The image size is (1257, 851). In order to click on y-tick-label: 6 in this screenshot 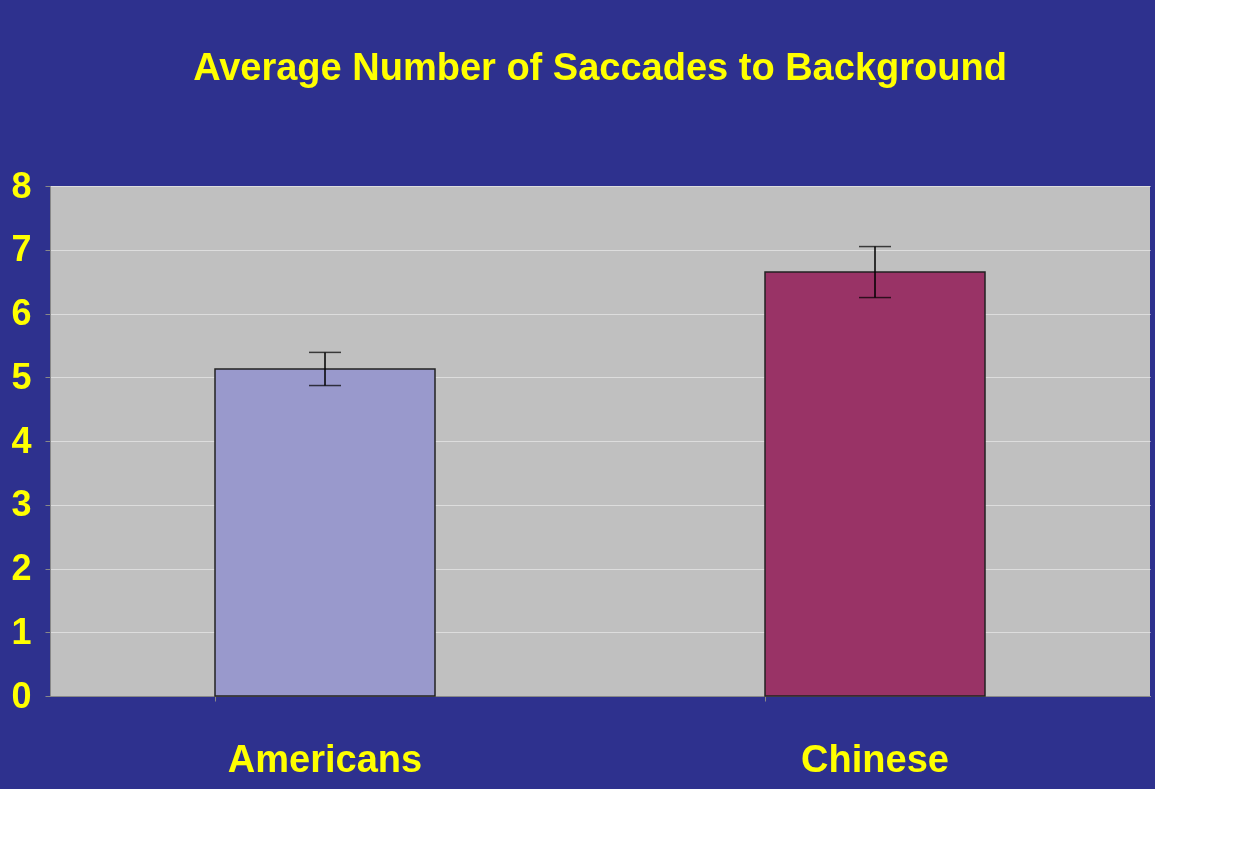, I will do `click(21, 312)`.